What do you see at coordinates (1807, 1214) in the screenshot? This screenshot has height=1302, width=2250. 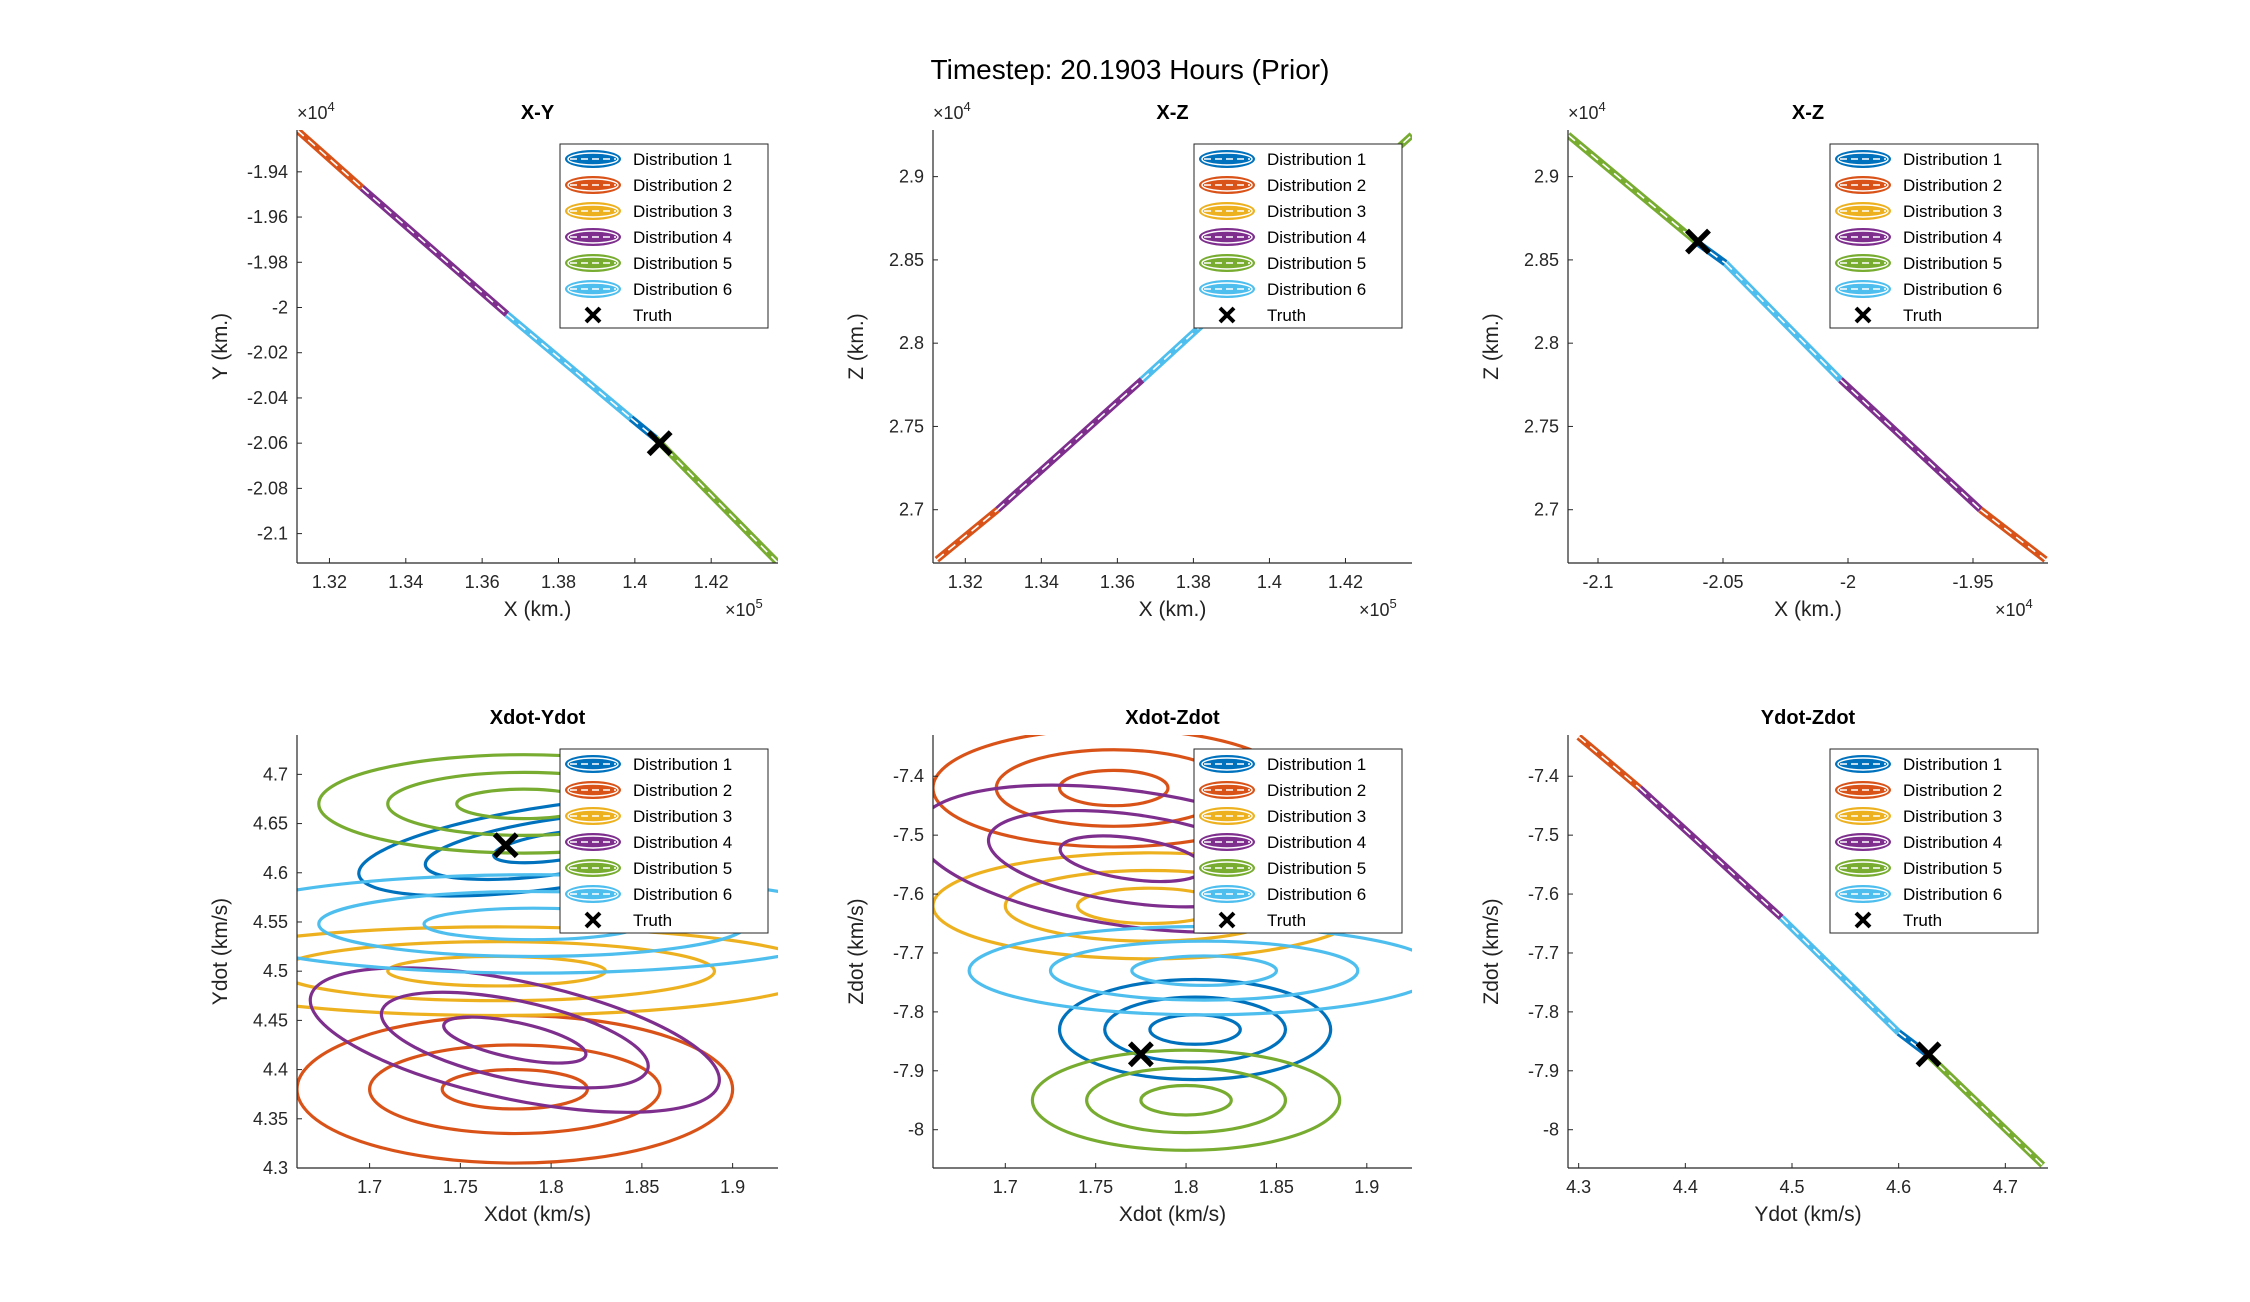 I see `x-axis-label: Ydot (km/s)` at bounding box center [1807, 1214].